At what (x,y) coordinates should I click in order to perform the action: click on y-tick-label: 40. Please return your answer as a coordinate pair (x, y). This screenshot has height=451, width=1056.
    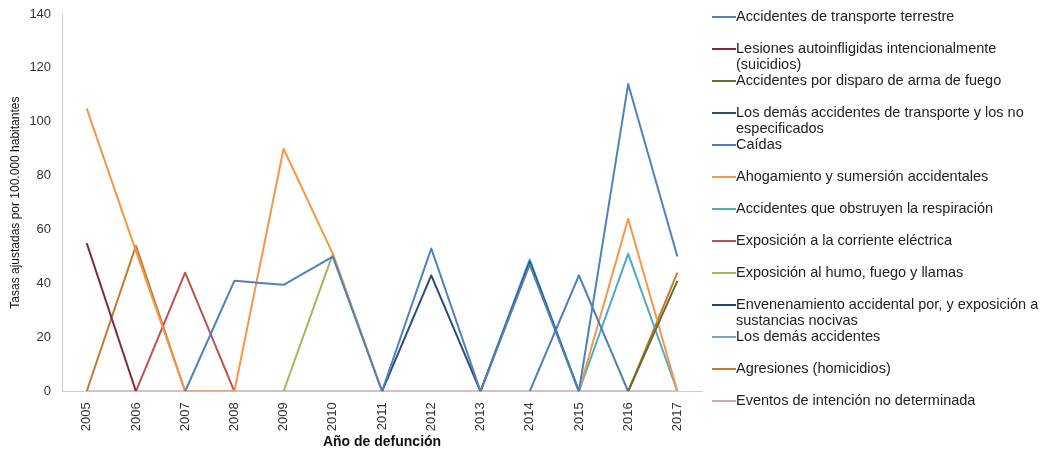
    Looking at the image, I should click on (44, 283).